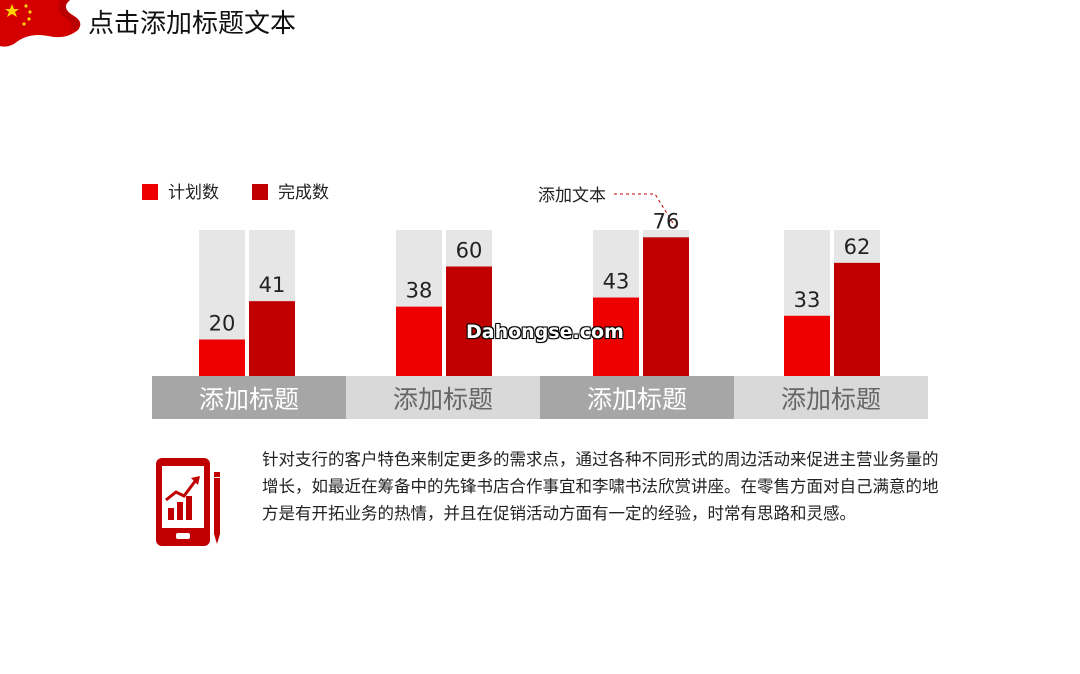  I want to click on data-label: 76, so click(666, 221).